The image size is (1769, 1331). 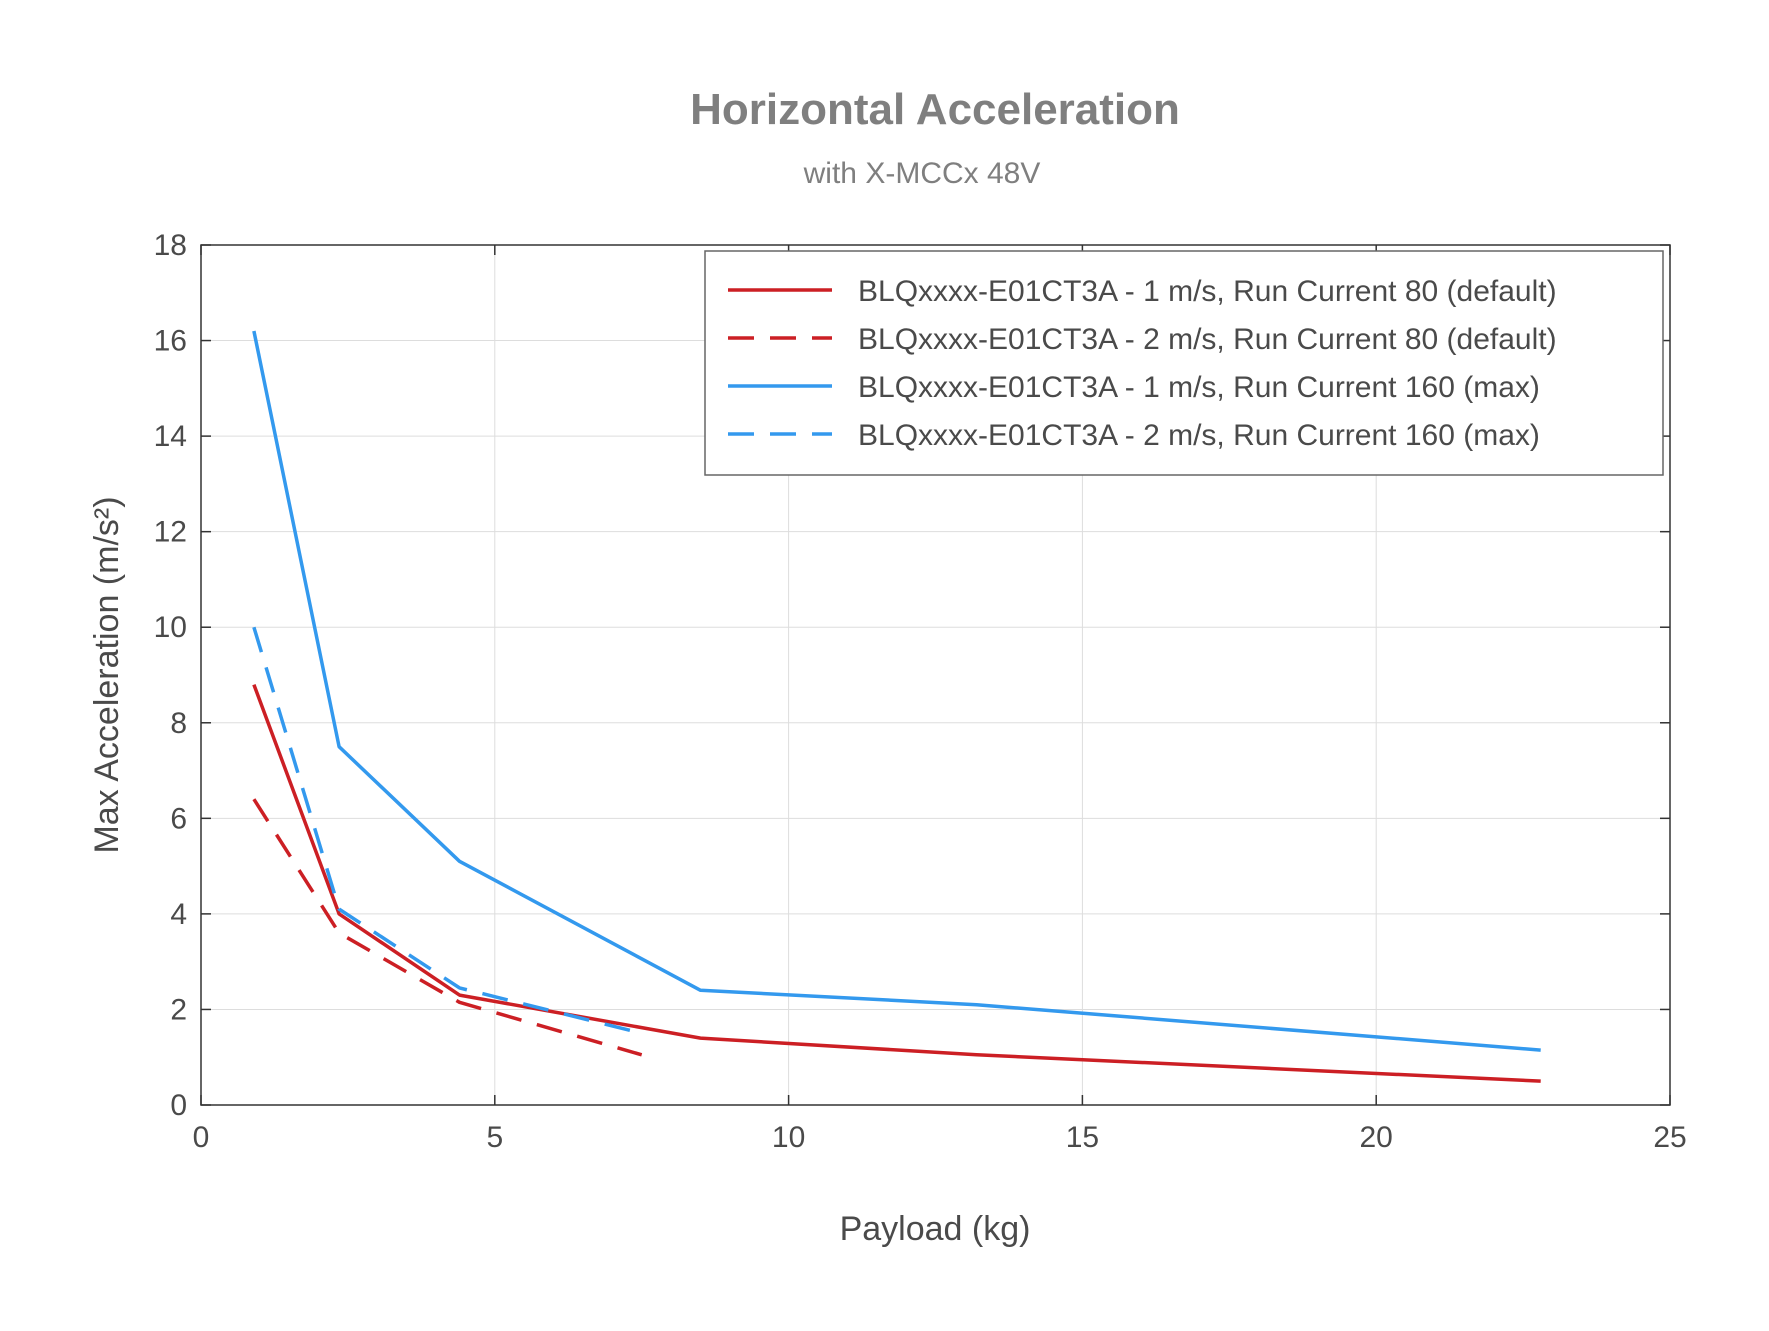 What do you see at coordinates (170, 627) in the screenshot?
I see `y-tick-label: 10` at bounding box center [170, 627].